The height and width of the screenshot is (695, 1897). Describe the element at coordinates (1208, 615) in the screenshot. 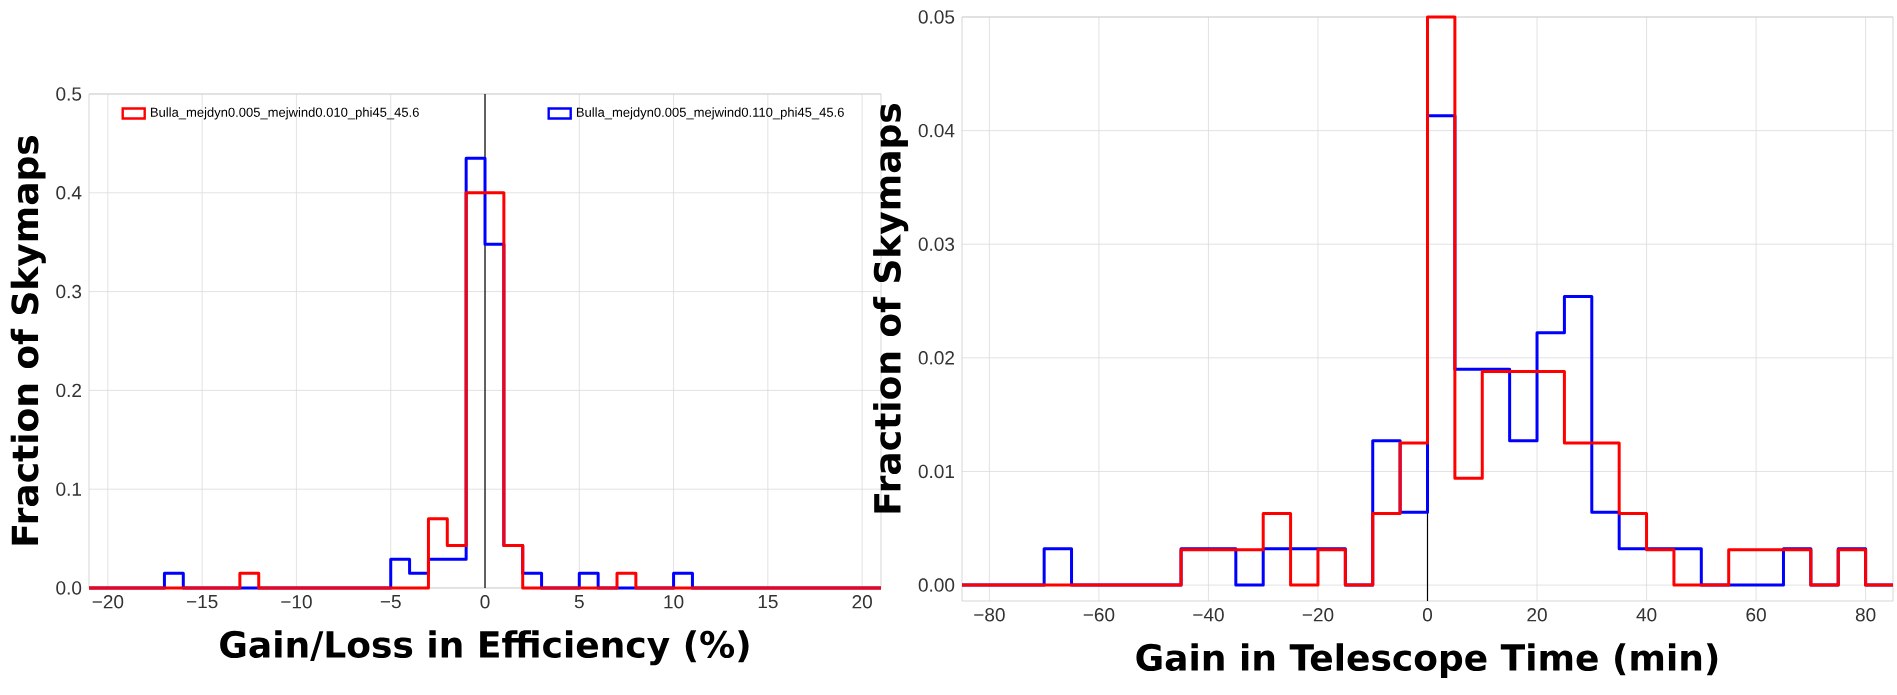

I see `x-tick-label: −40` at that location.